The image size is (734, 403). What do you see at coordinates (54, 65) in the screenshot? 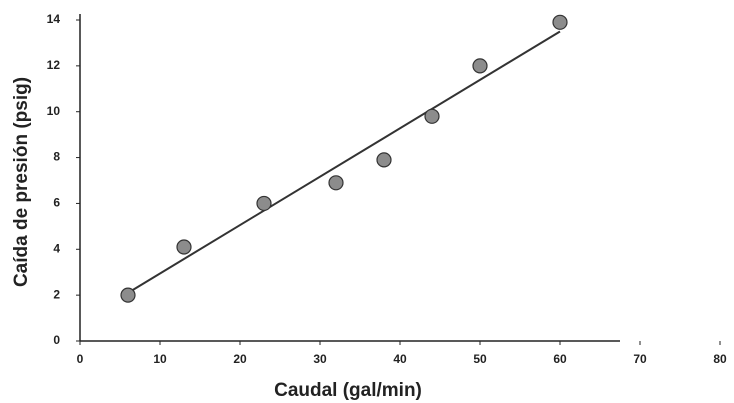
I see `y-tick-label: 12` at bounding box center [54, 65].